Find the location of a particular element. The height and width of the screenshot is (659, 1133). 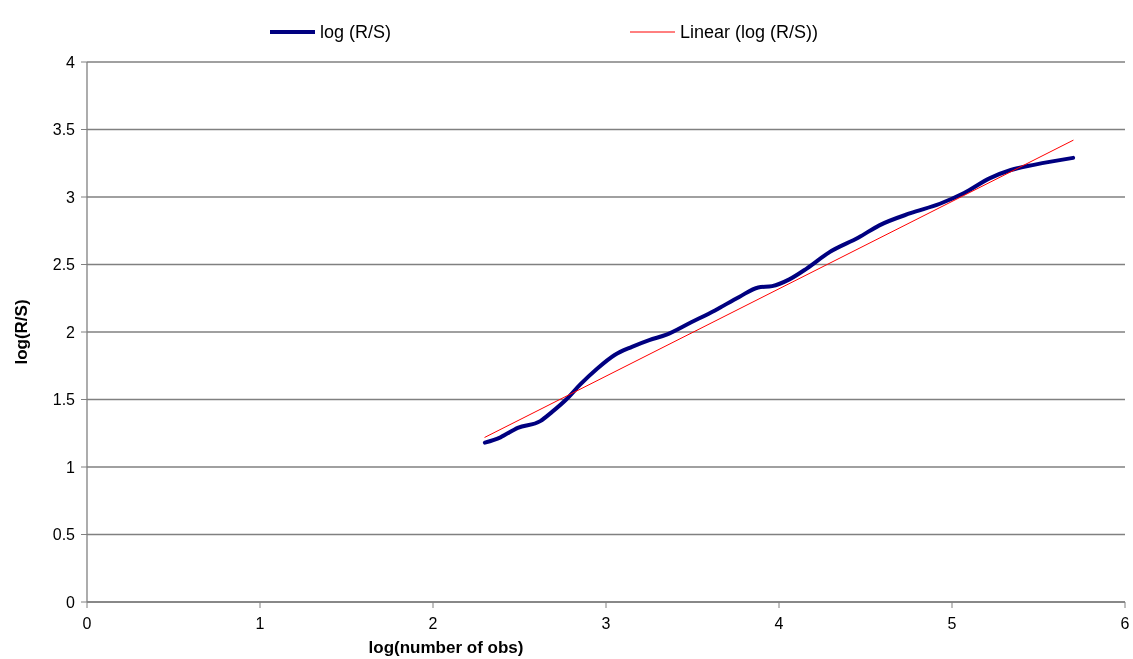

x-tick-label: 6 is located at coordinates (1125, 623).